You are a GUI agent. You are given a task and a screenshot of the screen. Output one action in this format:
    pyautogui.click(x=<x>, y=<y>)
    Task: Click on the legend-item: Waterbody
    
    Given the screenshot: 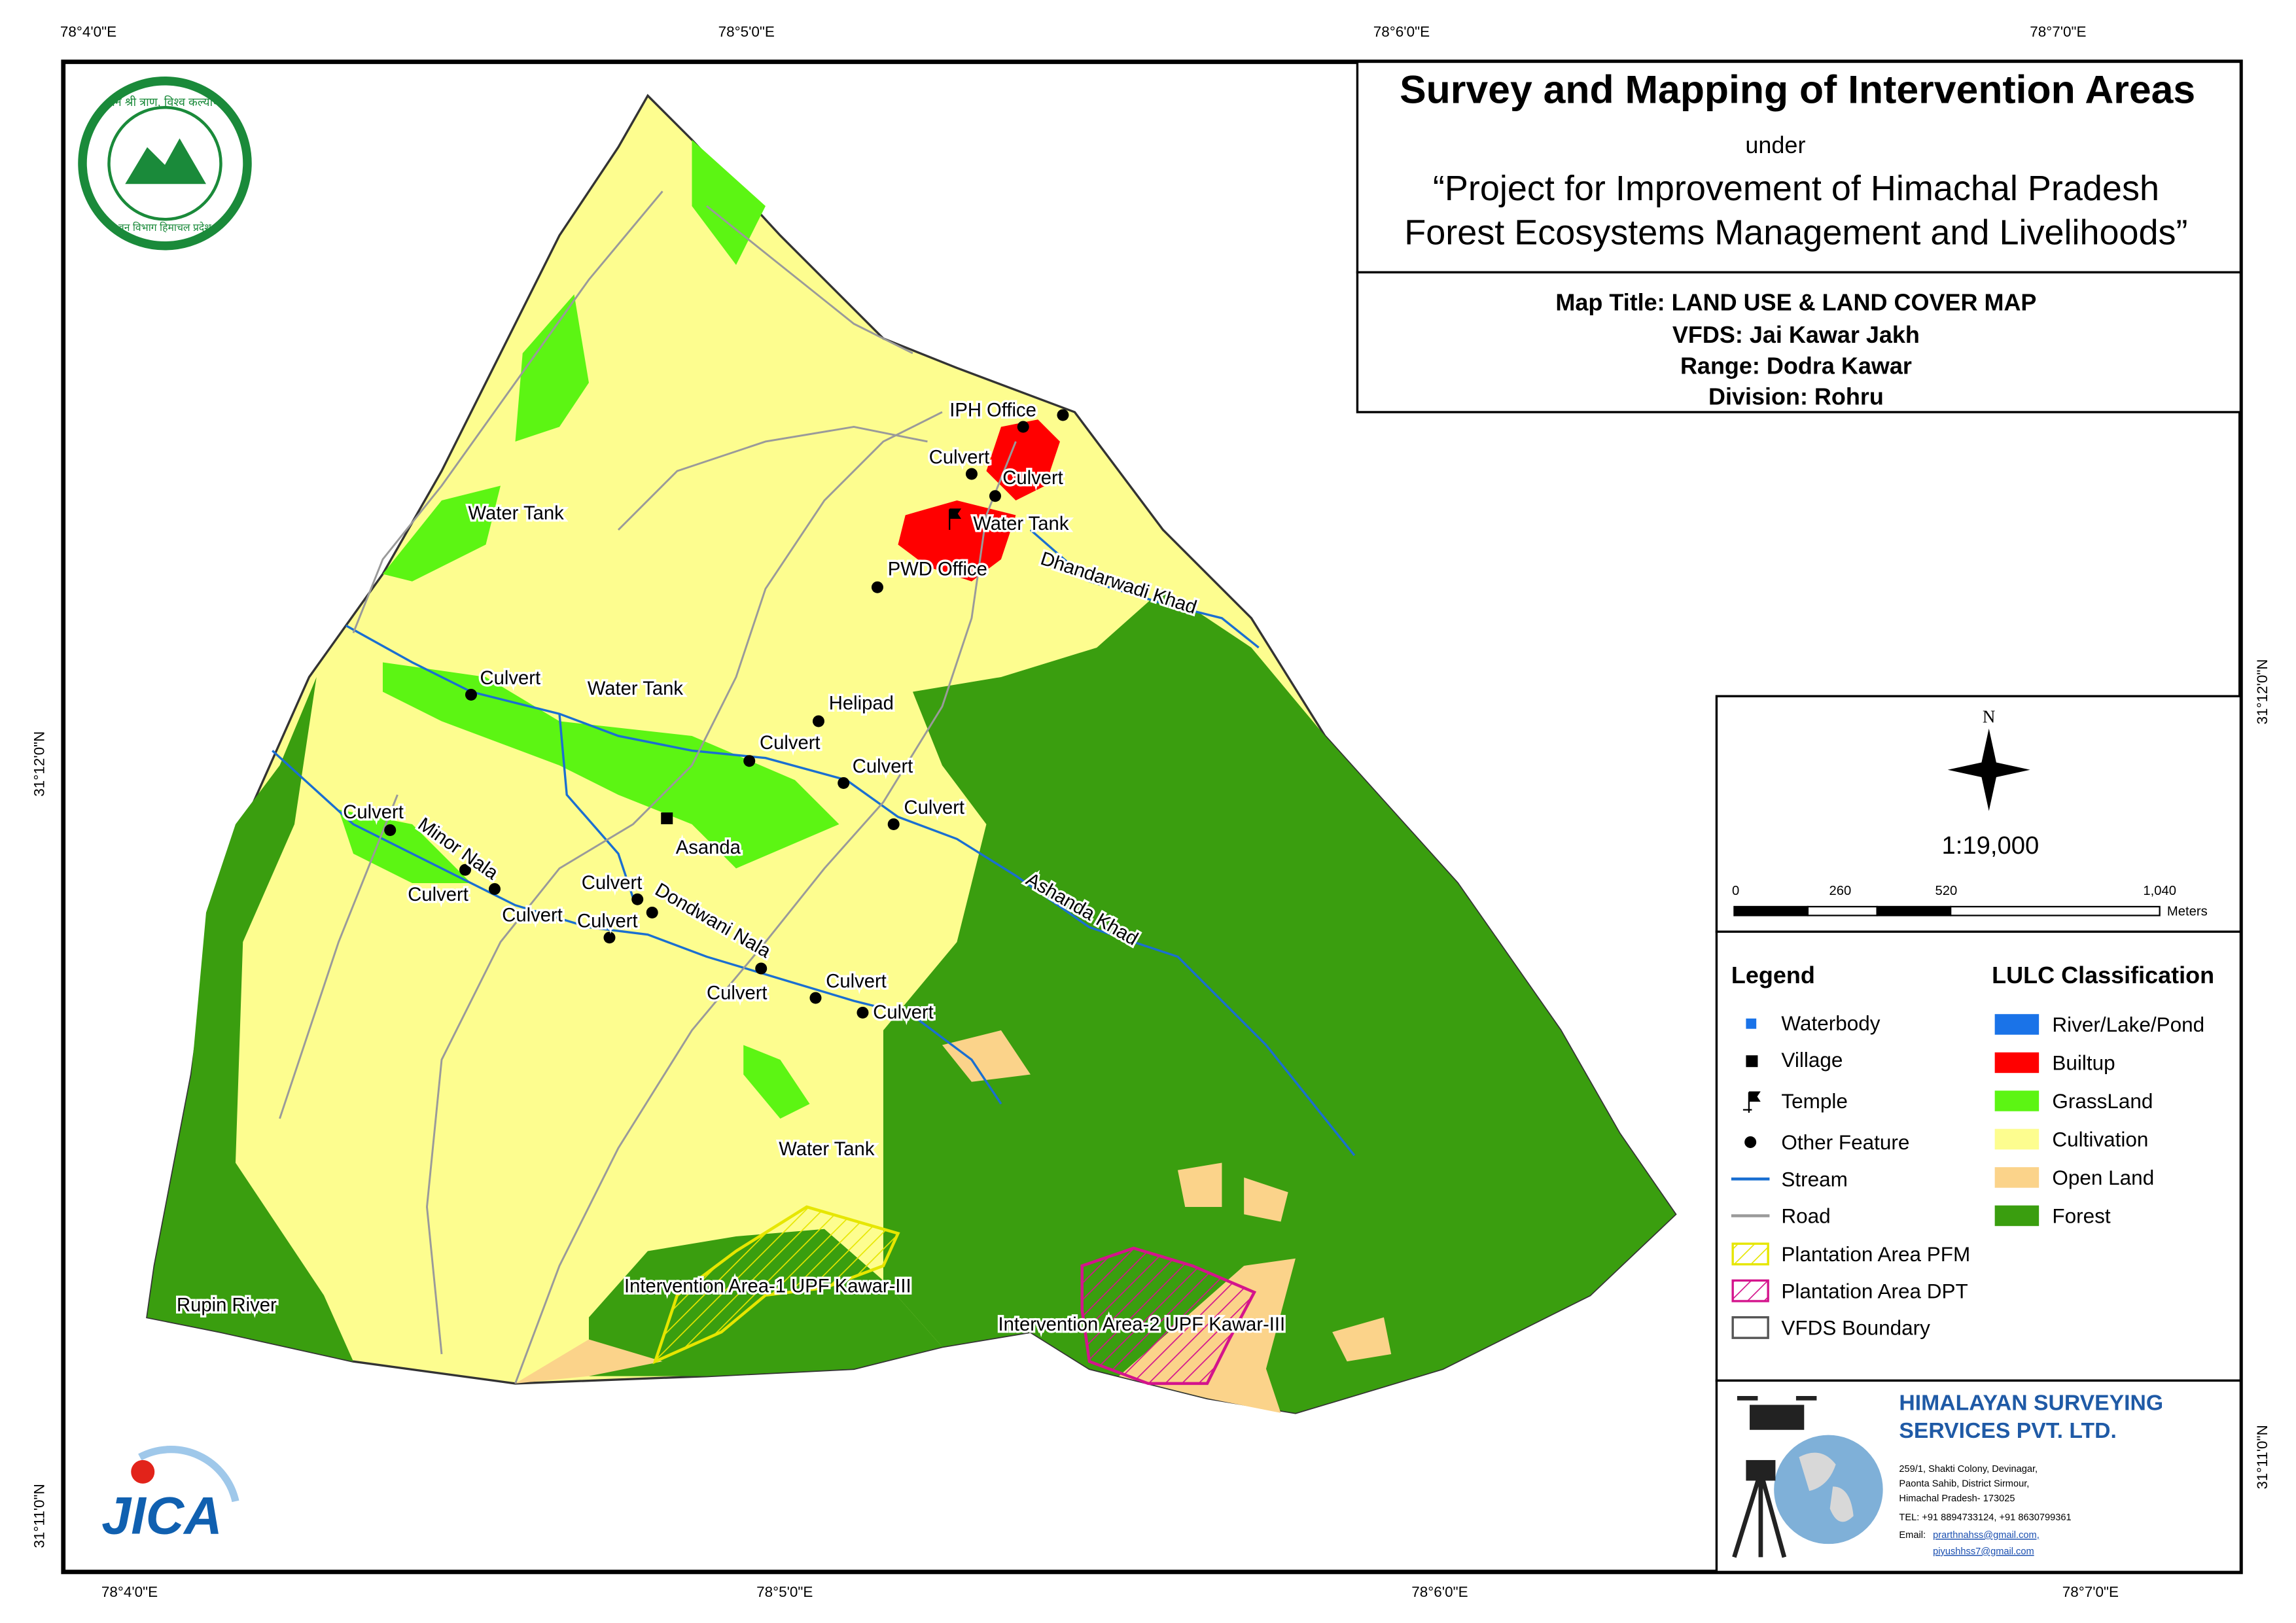 What is the action you would take?
    pyautogui.click(x=1831, y=1023)
    